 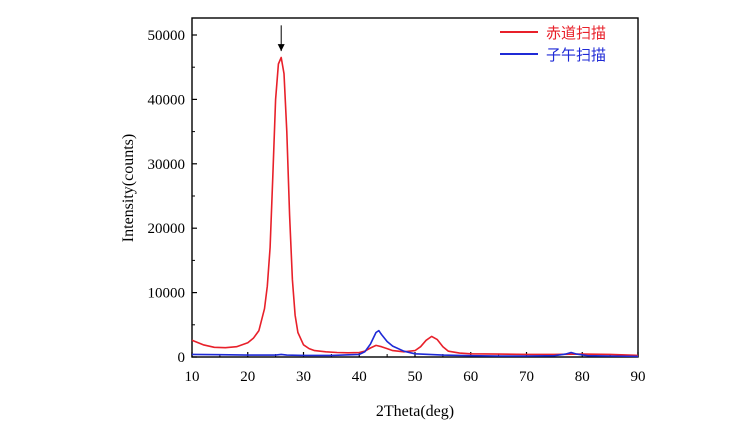 I want to click on legend-label-0: 赤道扫描, so click(x=576, y=33).